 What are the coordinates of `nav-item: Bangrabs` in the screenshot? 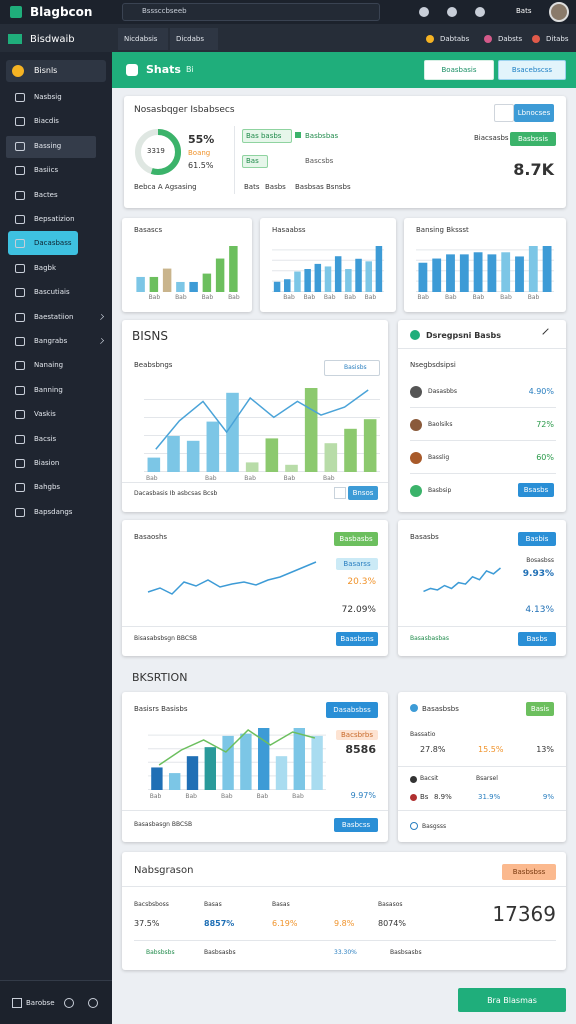 It's located at (51, 341).